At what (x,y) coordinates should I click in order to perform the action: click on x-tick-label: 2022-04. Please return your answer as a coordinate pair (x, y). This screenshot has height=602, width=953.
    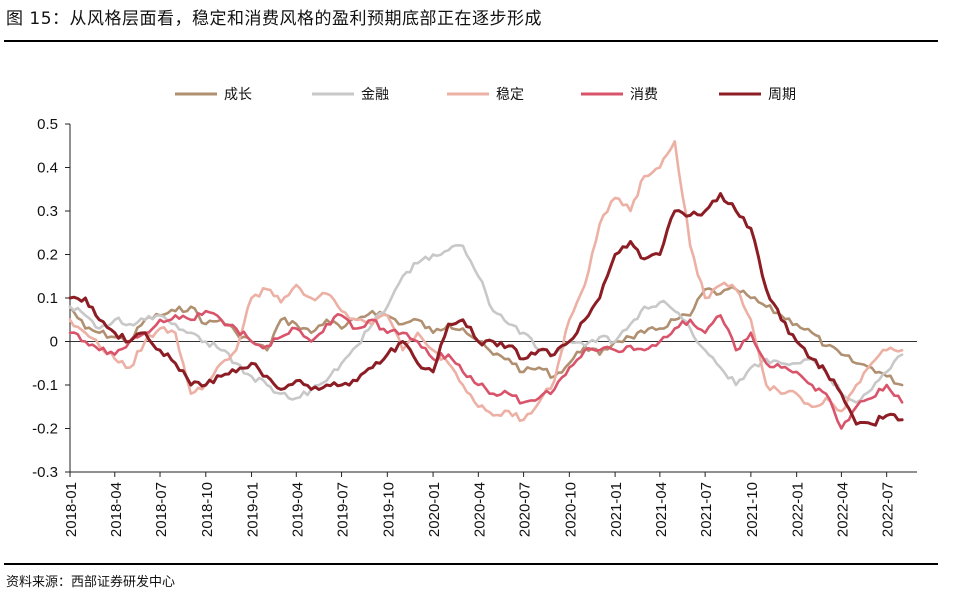
    Looking at the image, I should click on (842, 509).